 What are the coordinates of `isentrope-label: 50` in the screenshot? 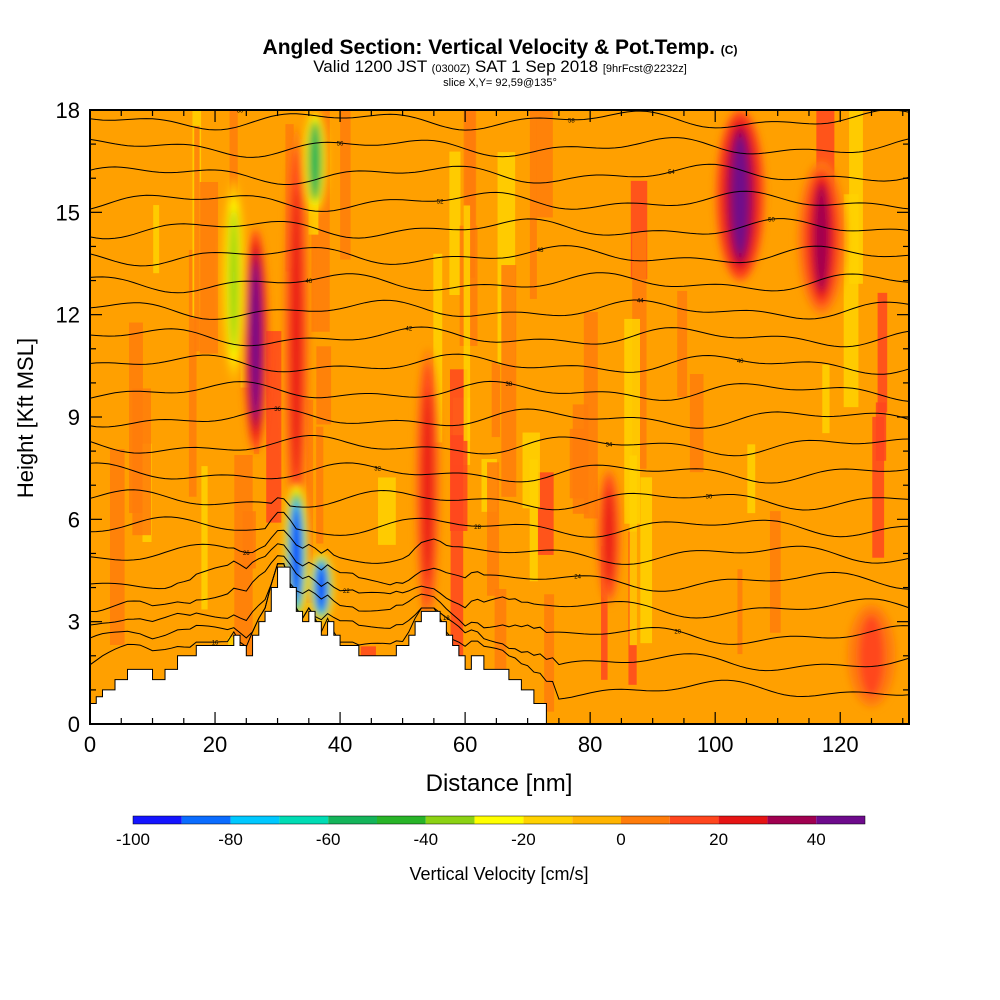 It's located at (771, 221).